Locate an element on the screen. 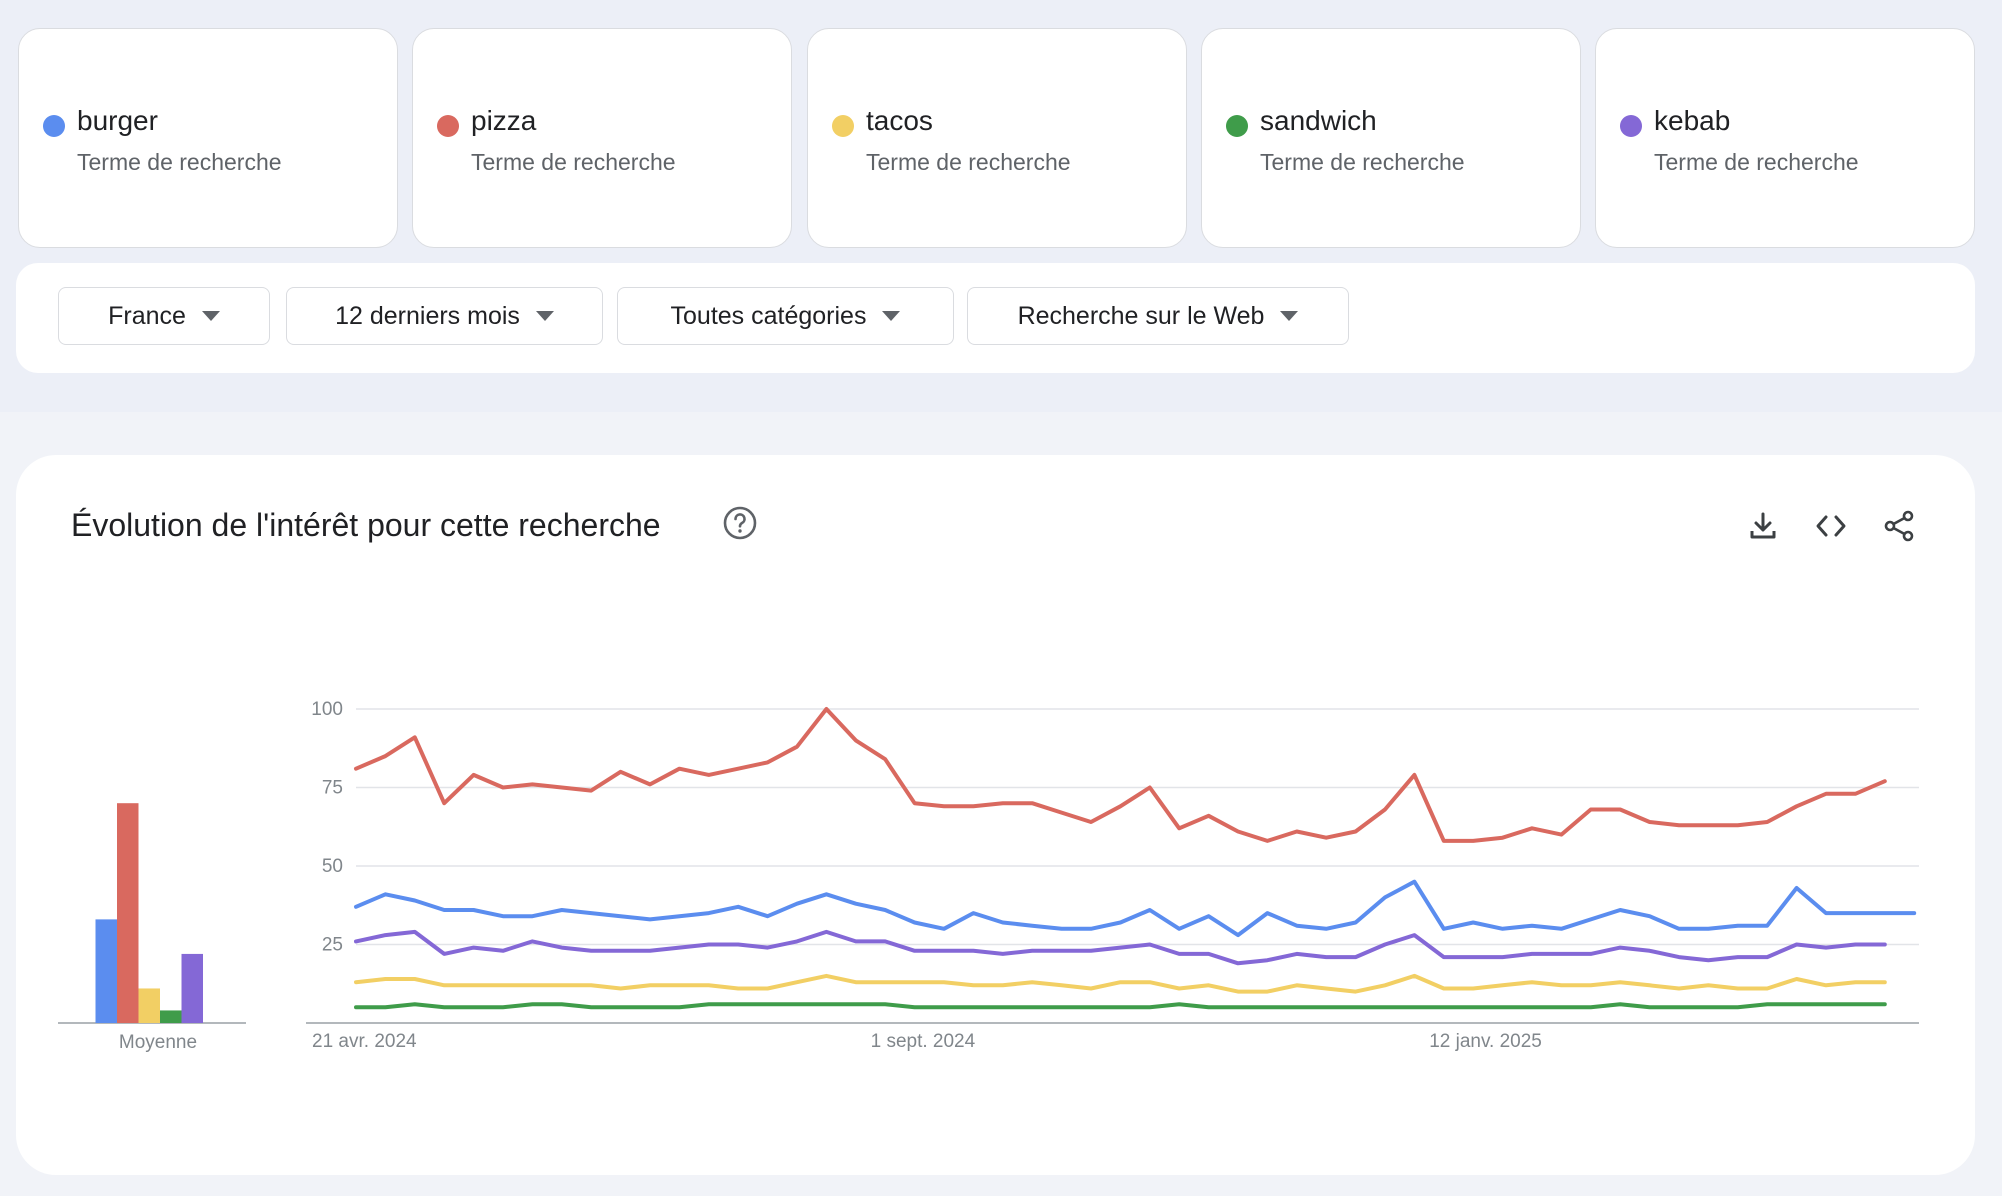 This screenshot has height=1196, width=2002. average-bar-kebab is located at coordinates (192, 988).